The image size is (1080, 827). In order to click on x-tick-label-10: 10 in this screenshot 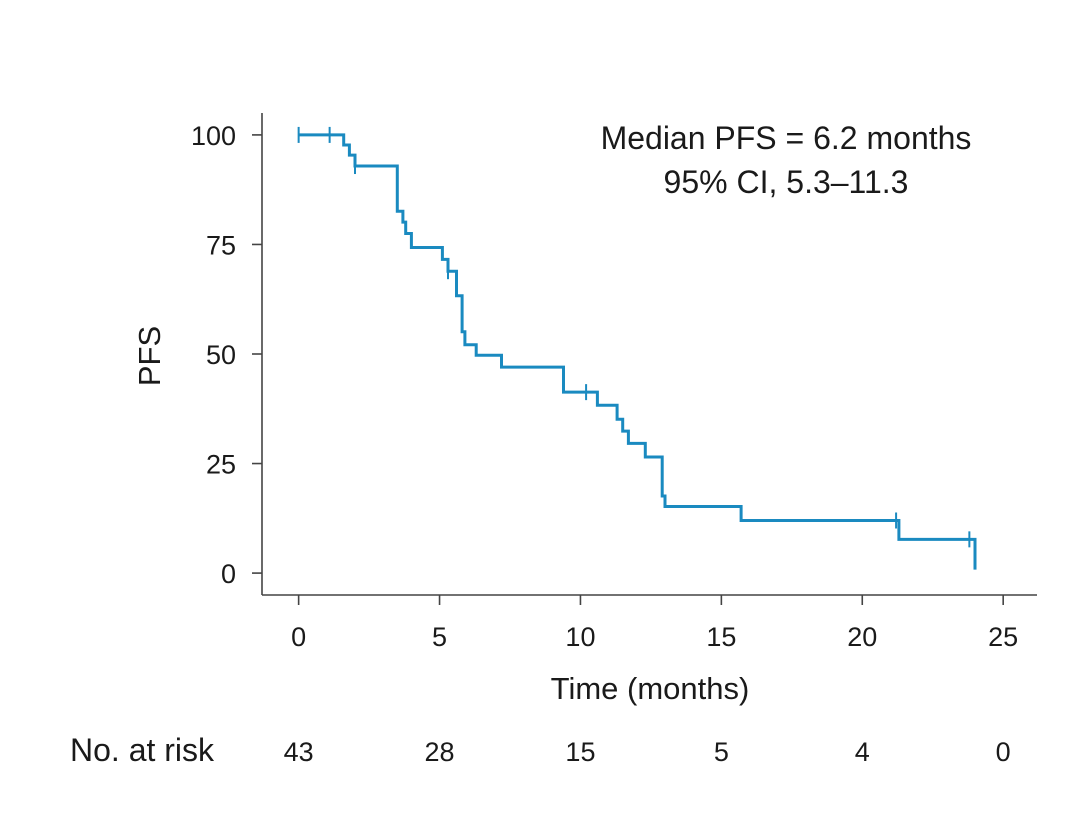, I will do `click(580, 637)`.